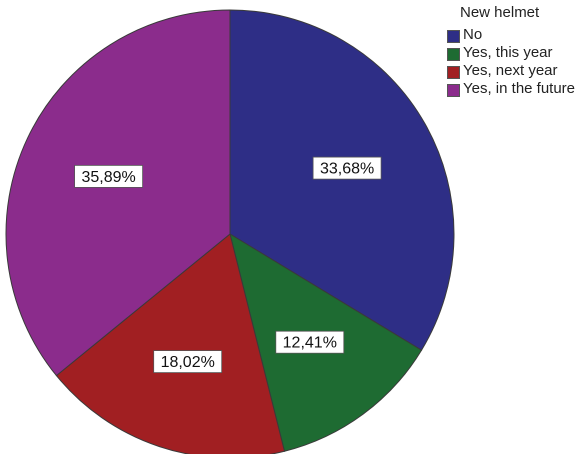 The width and height of the screenshot is (580, 454). I want to click on svg-text: 12,41%, so click(310, 343).